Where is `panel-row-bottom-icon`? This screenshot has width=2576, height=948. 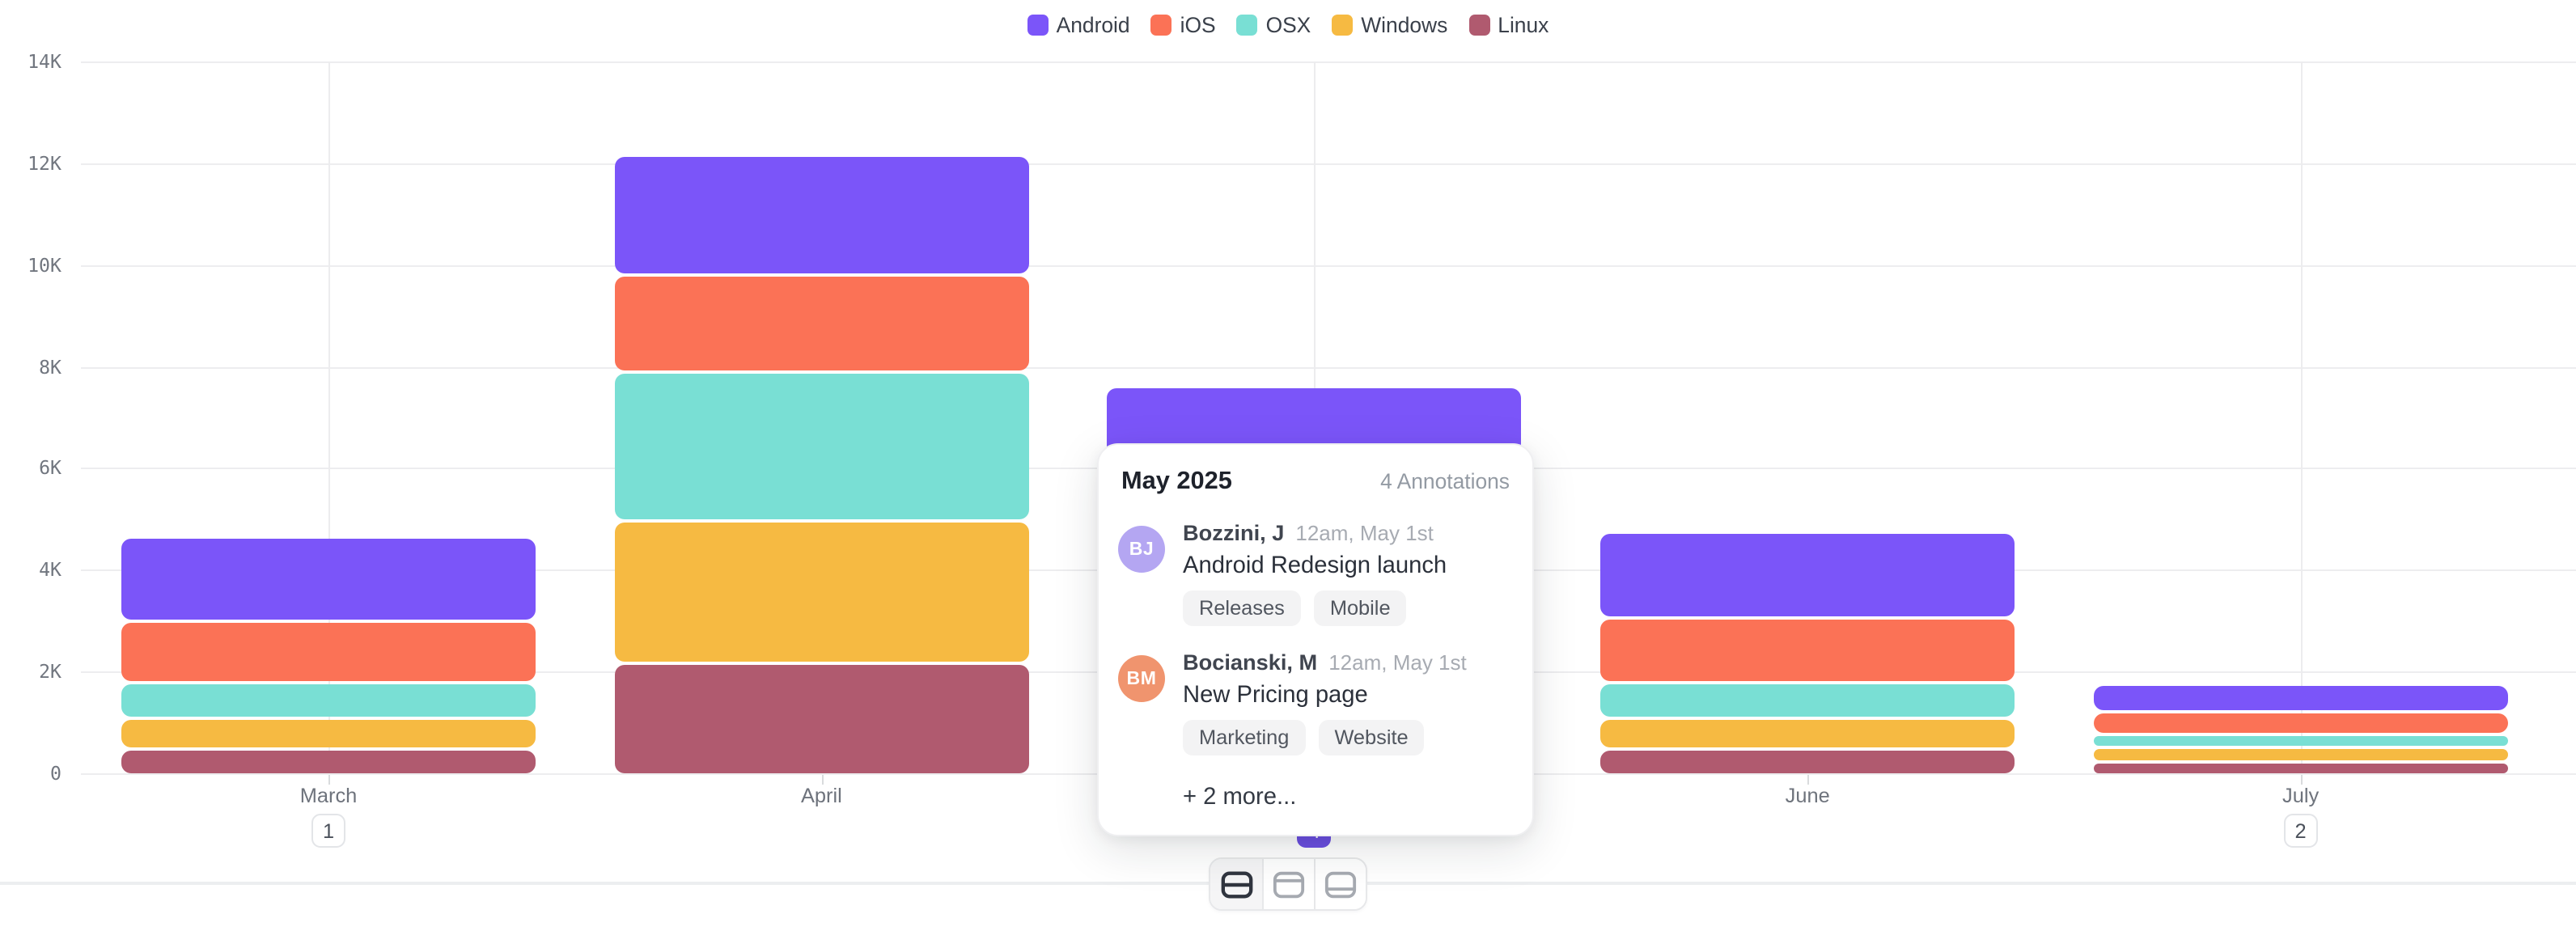 panel-row-bottom-icon is located at coordinates (1340, 884).